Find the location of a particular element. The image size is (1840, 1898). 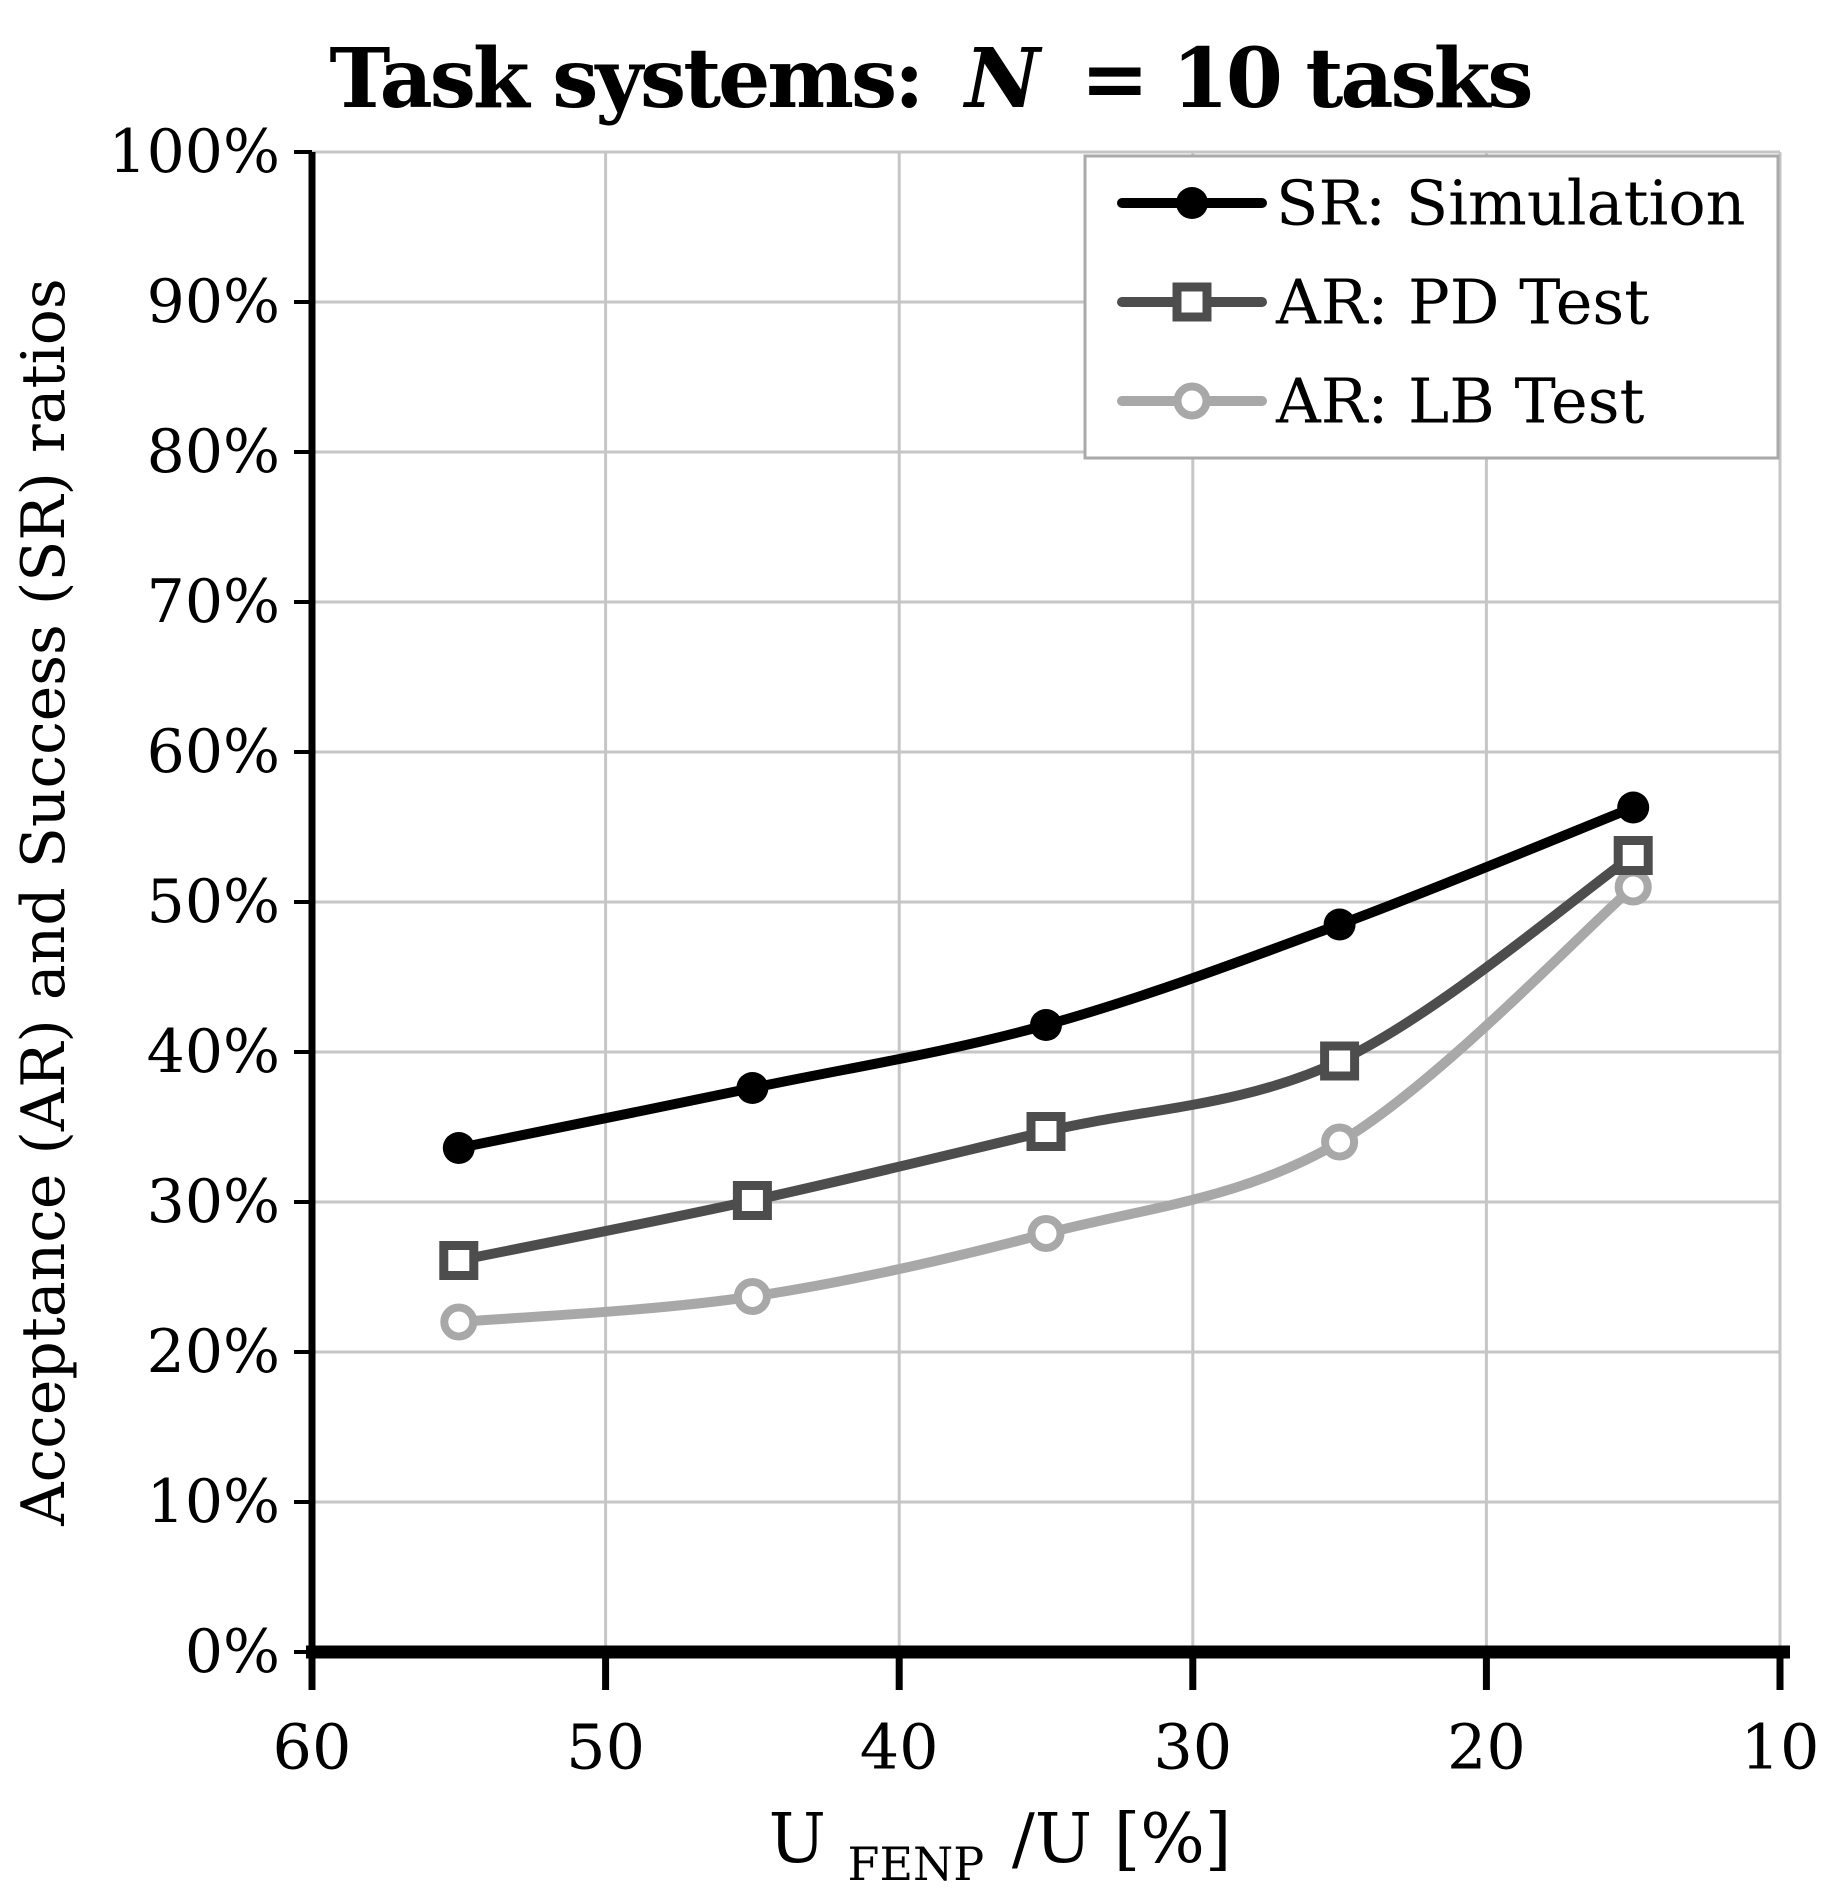

x-tick-labels: 60 50 40 30 20 10 is located at coordinates (1046, 1747).